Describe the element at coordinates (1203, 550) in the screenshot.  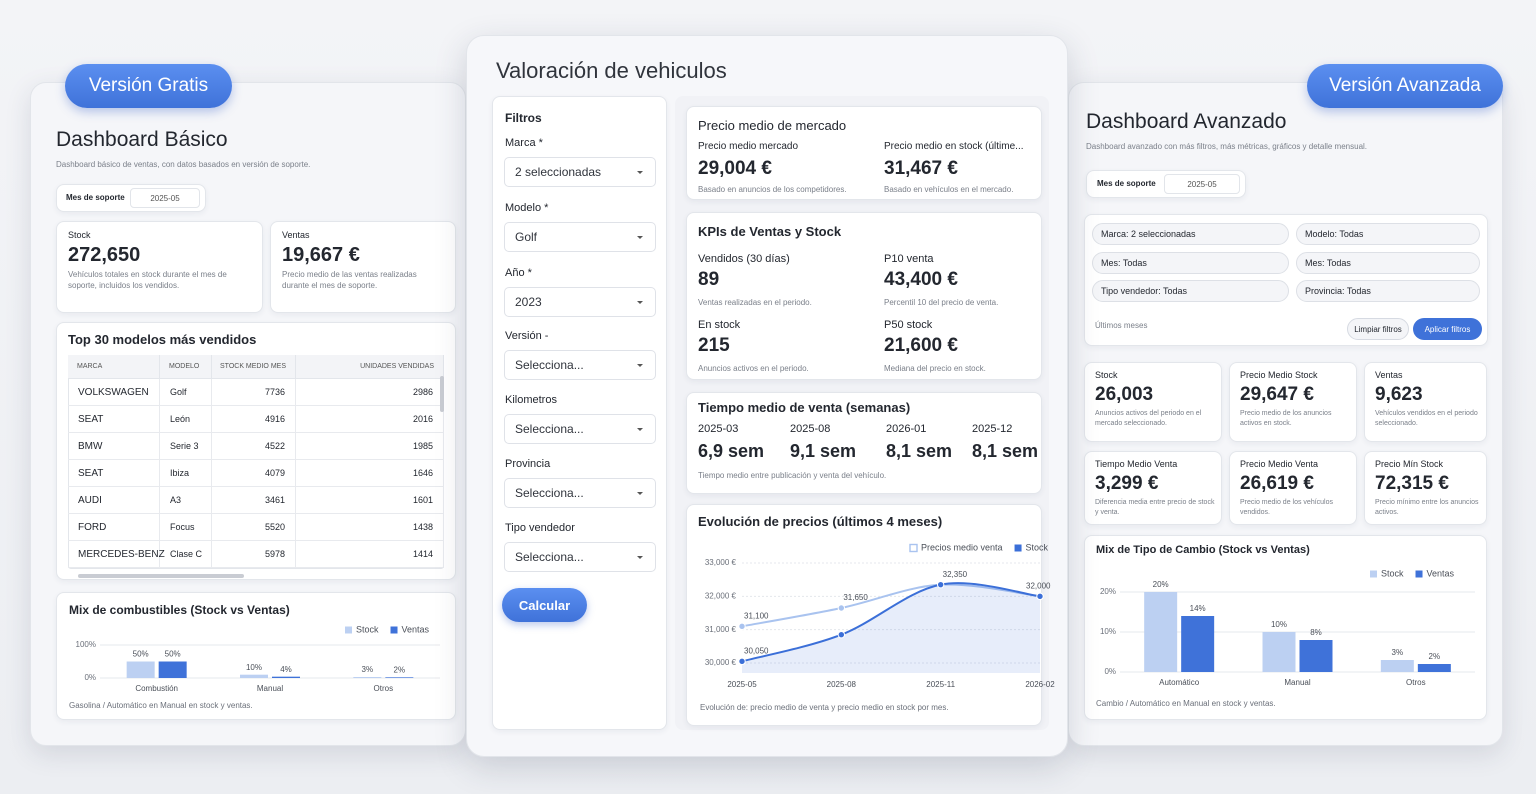
I see `chart-title: Mix de Tipo de Cambio (Stock vs Ventas)` at that location.